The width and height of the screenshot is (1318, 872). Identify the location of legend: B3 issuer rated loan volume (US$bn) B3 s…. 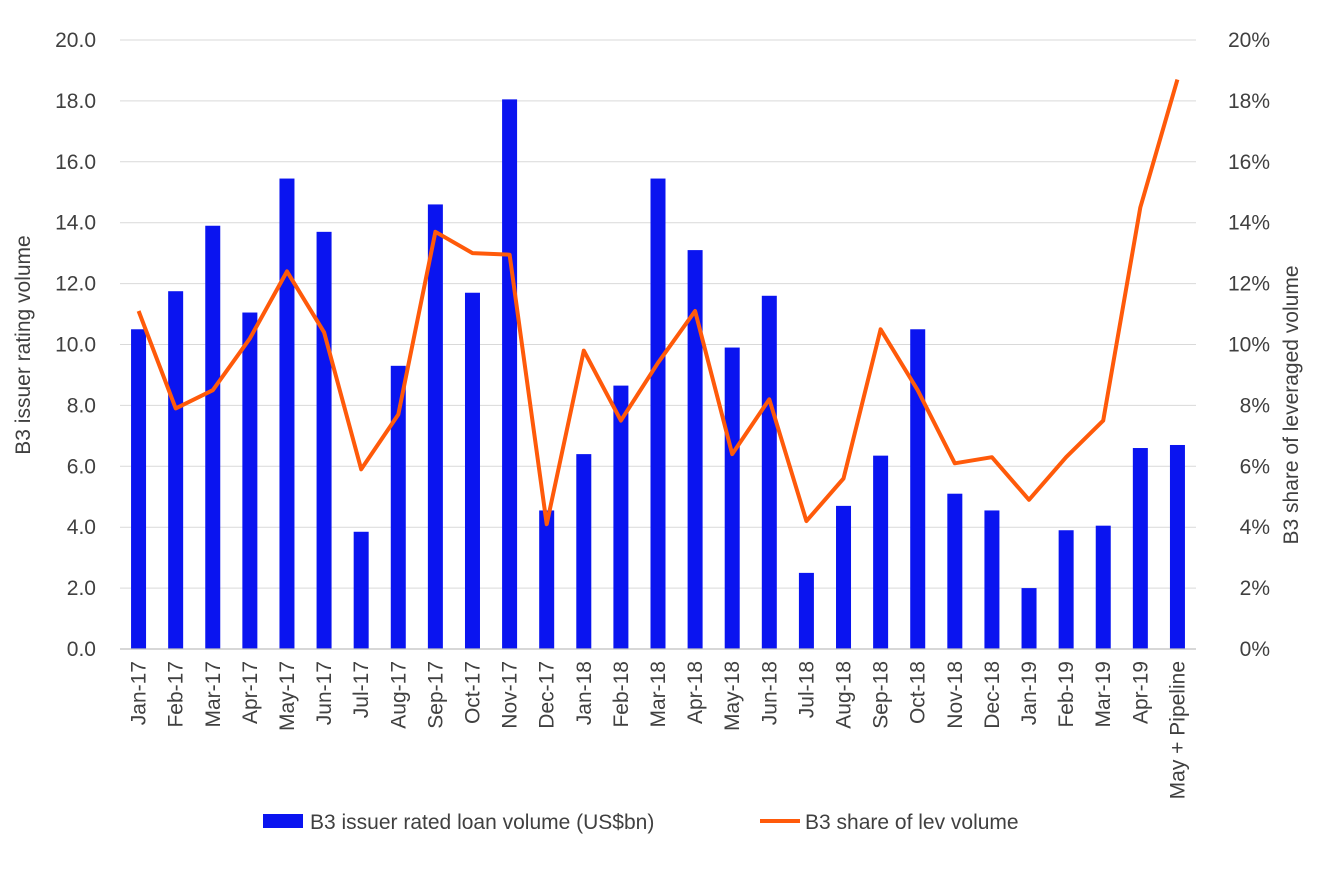
(641, 822).